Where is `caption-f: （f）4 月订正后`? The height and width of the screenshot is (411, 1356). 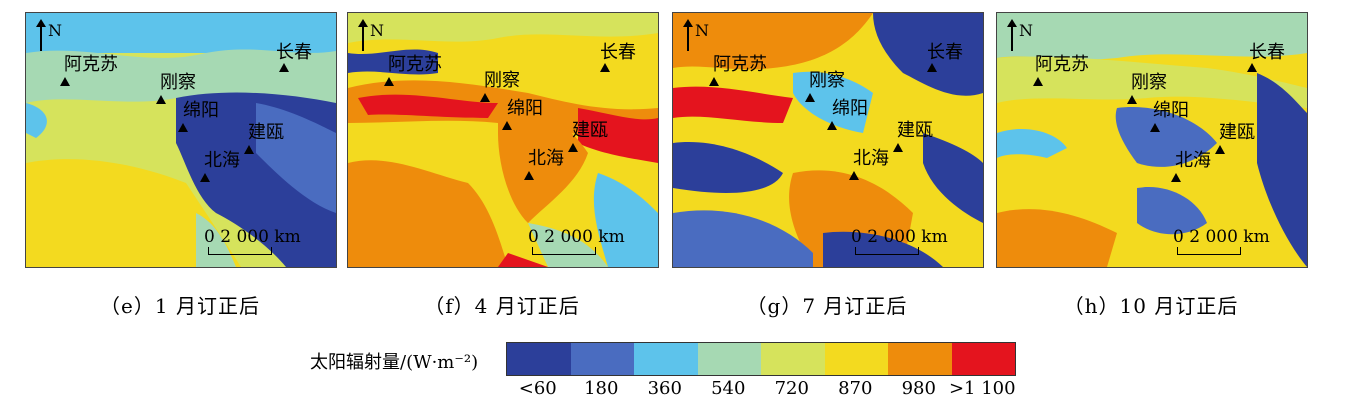
caption-f: （f）4 月订正后 is located at coordinates (502, 306).